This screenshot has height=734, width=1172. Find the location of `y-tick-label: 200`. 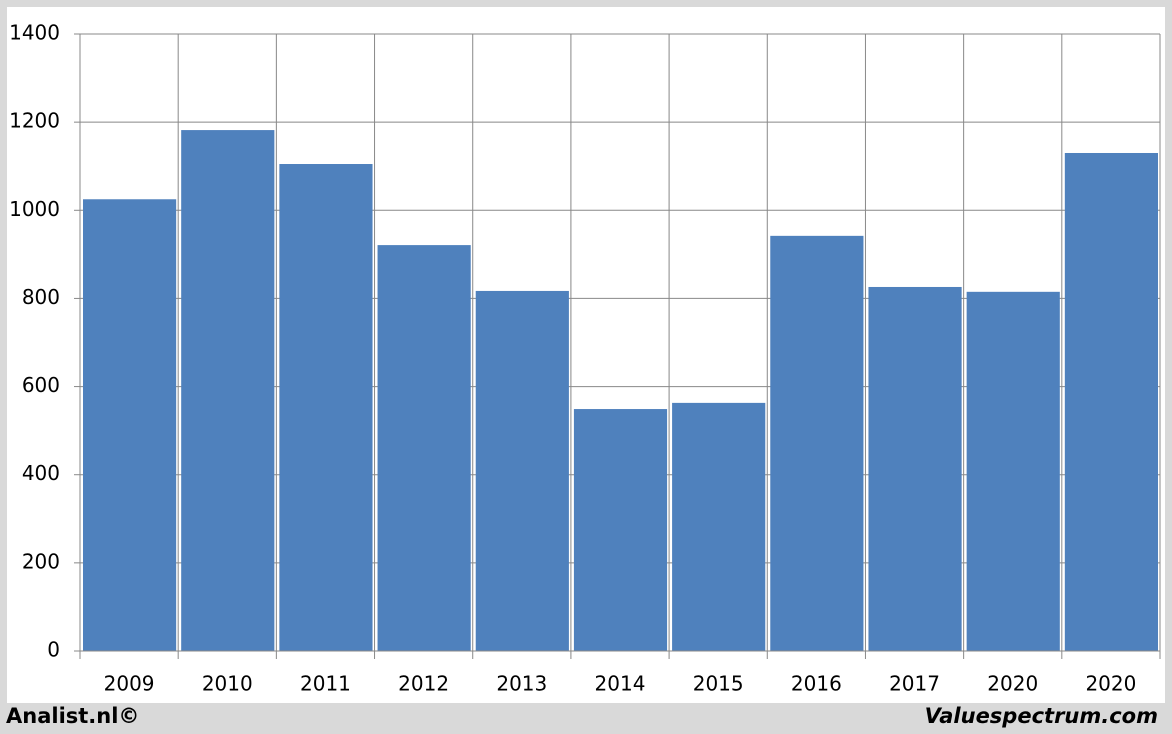

y-tick-label: 200 is located at coordinates (41, 561).